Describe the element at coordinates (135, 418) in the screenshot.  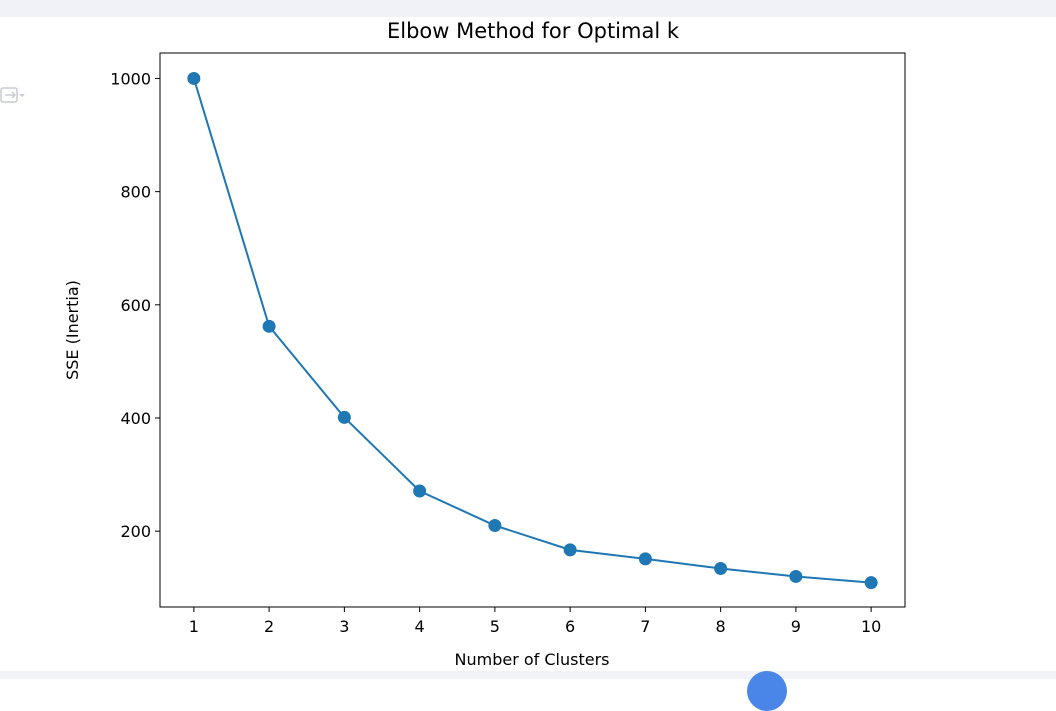
I see `y-tick-label: 400` at that location.